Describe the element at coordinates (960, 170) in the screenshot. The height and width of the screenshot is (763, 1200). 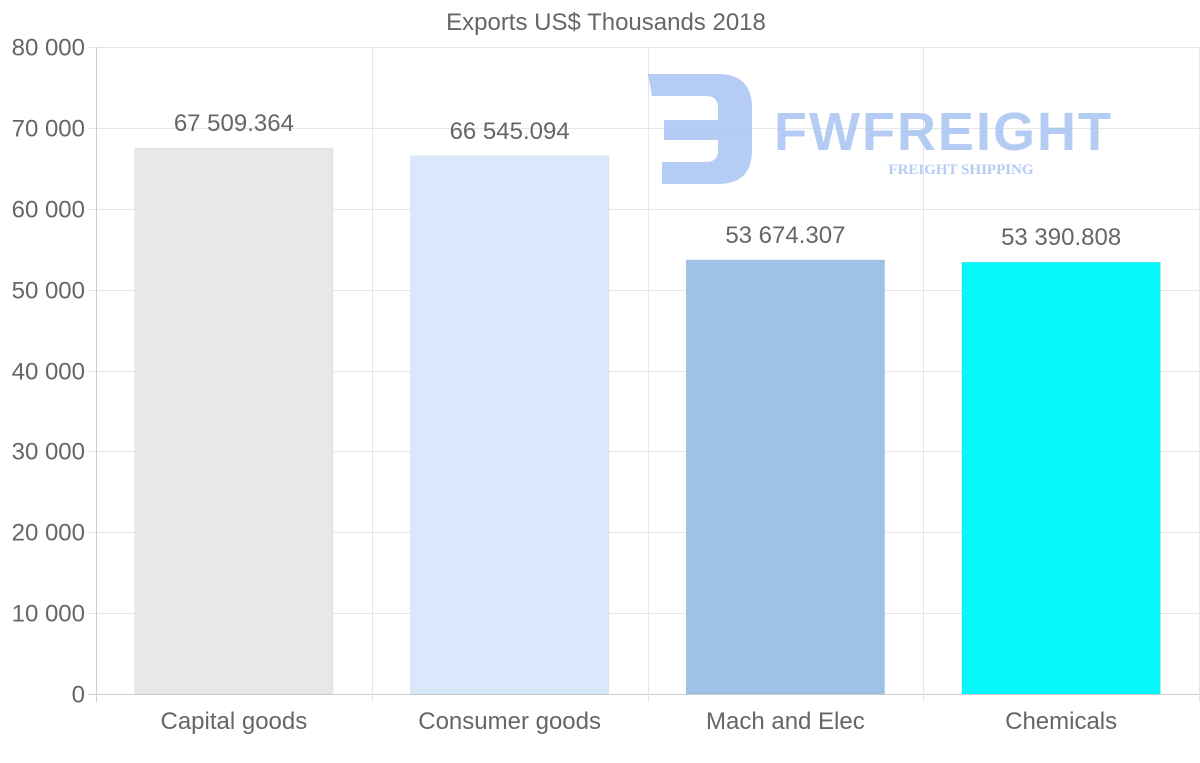
I see `watermark-tagline: FREIGHT SHIPPING` at that location.